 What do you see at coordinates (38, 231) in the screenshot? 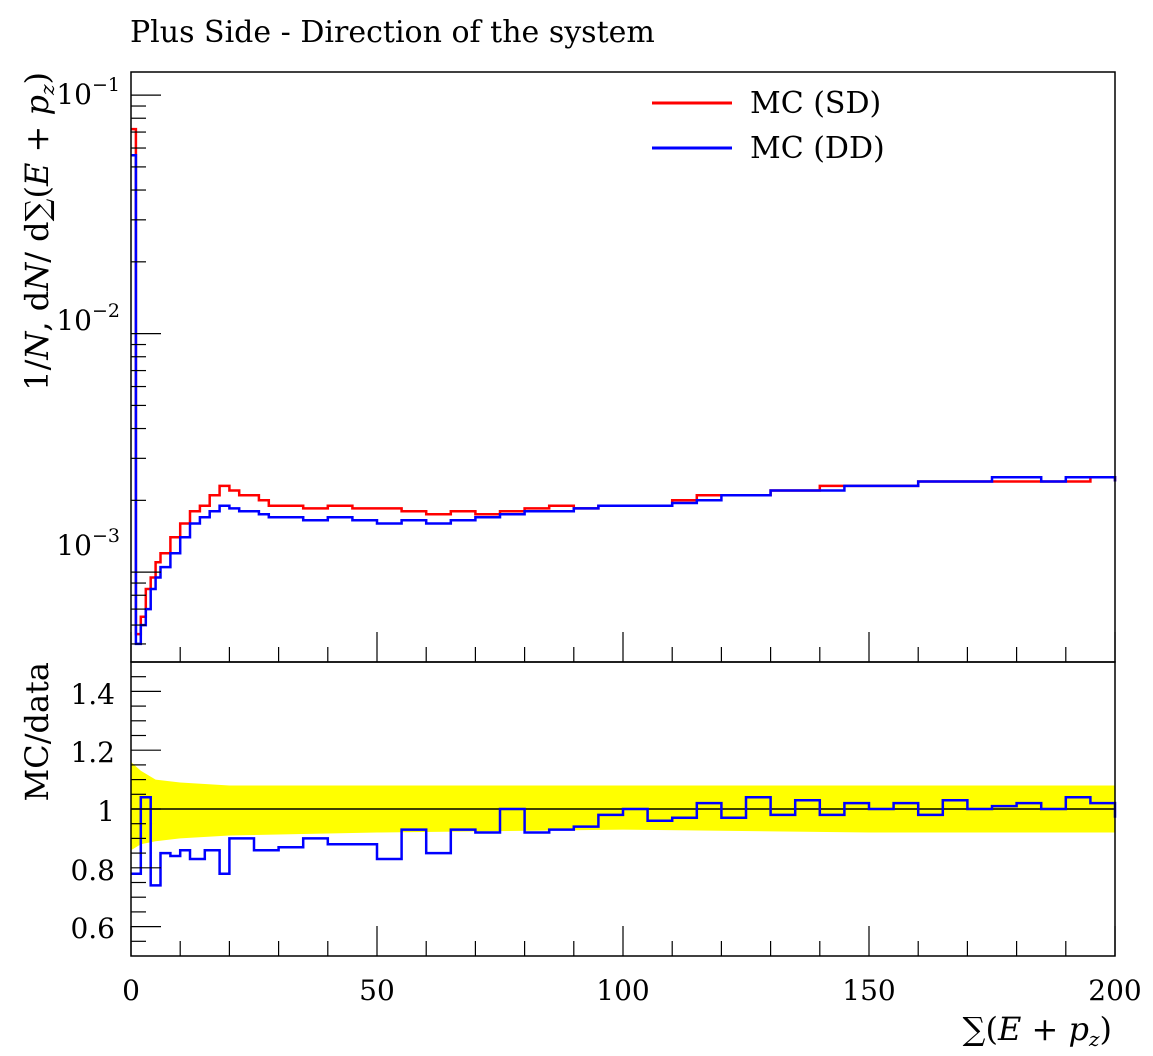
I see `main-y-axis-label: 1/N, dN/ d∑(E + pz)` at bounding box center [38, 231].